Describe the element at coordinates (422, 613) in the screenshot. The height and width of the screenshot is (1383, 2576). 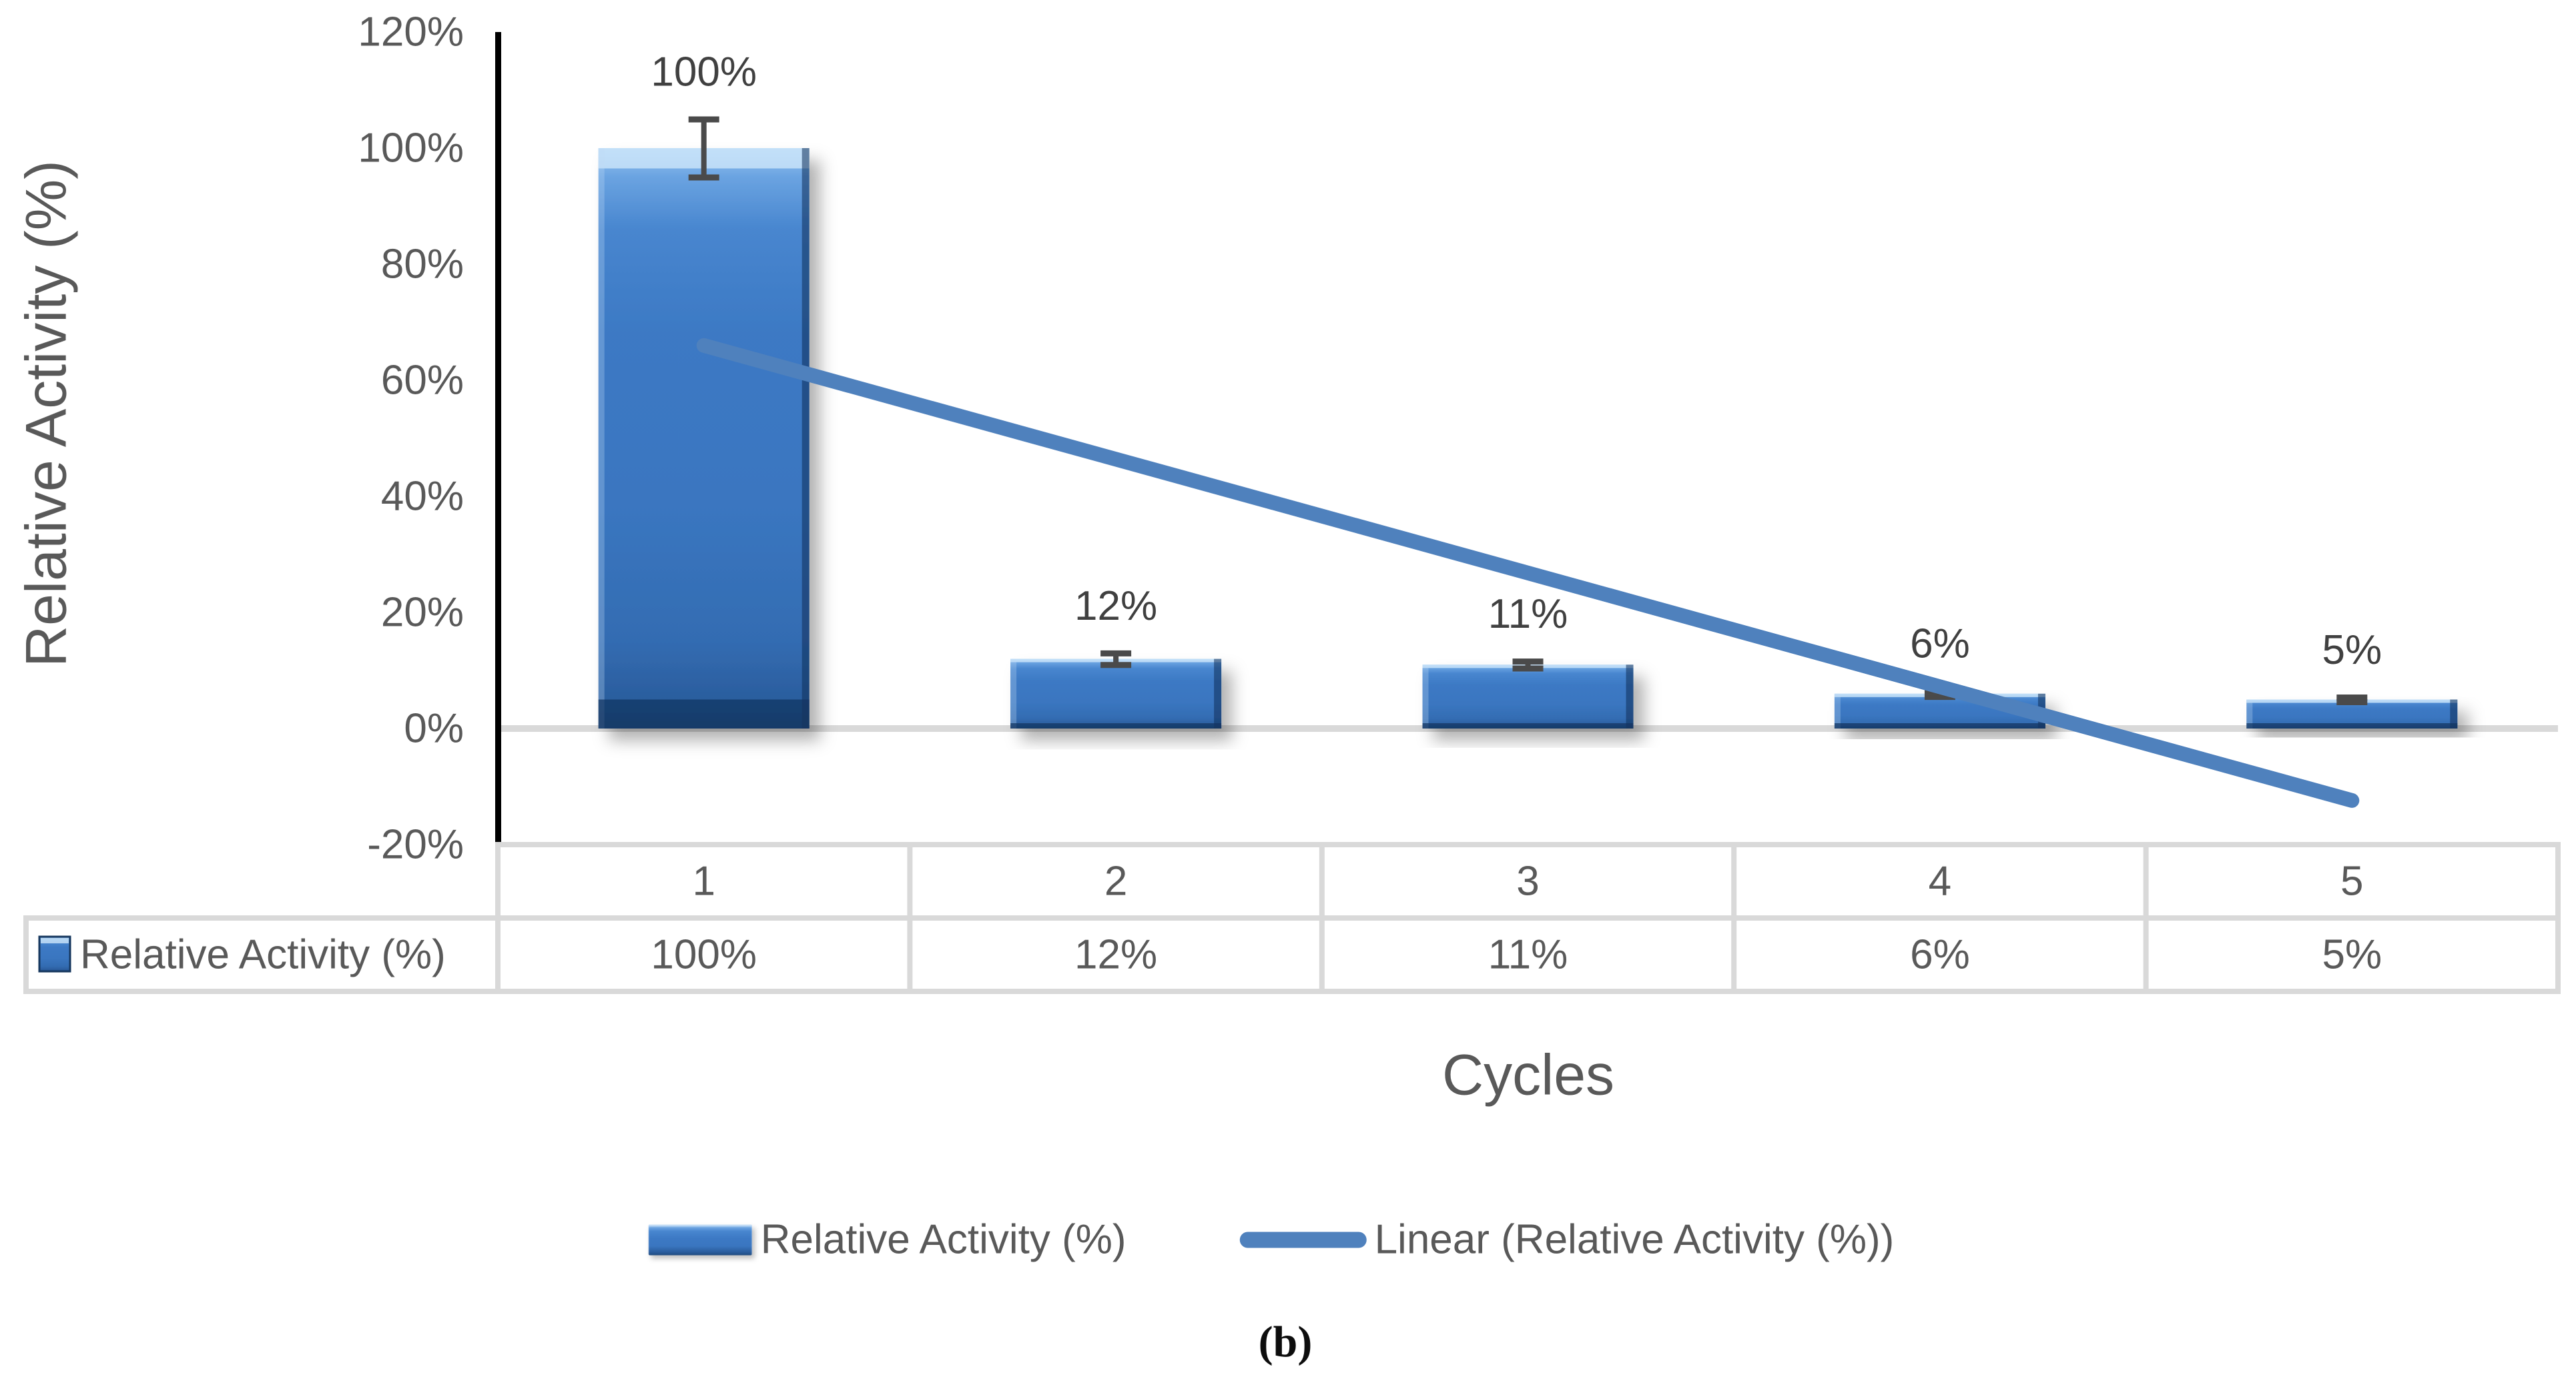
I see `y-tick-label: 20%` at that location.